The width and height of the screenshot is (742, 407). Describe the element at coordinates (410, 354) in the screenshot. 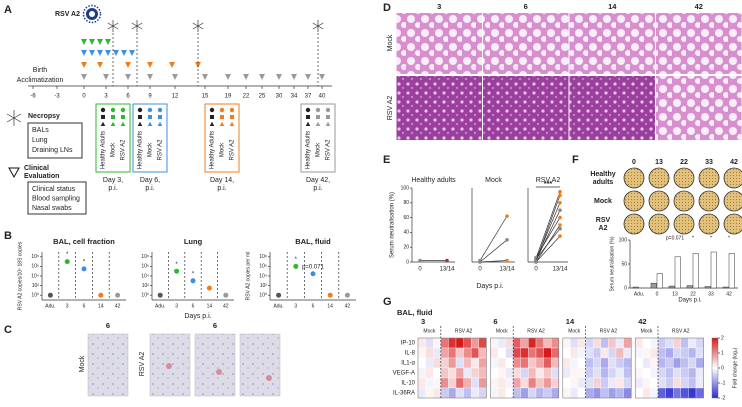

I see `row-label: IL-8` at that location.